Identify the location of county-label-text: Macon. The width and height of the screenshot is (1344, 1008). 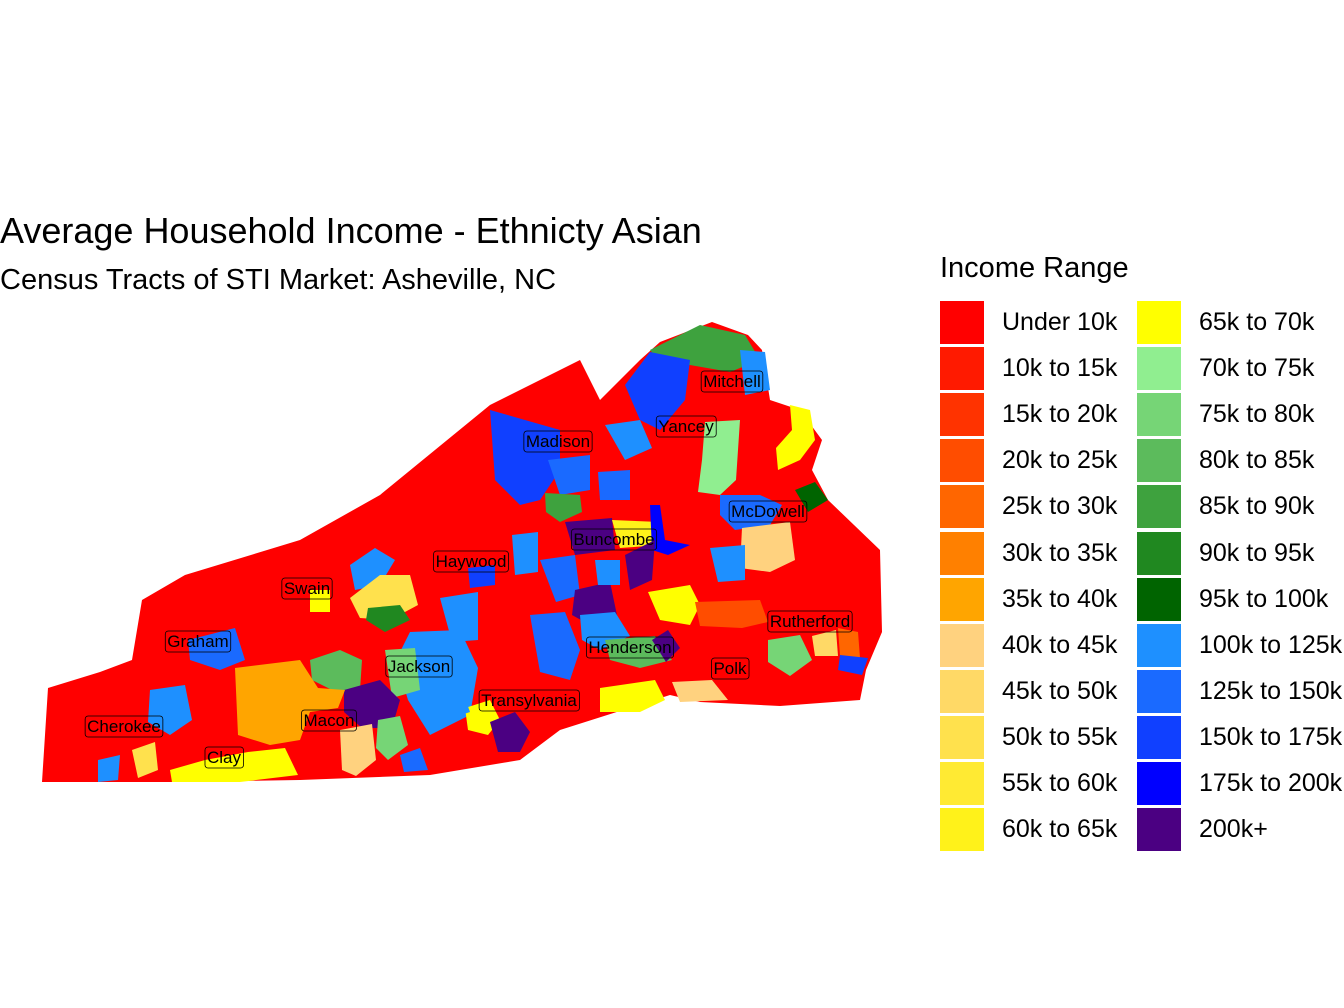
(328, 720).